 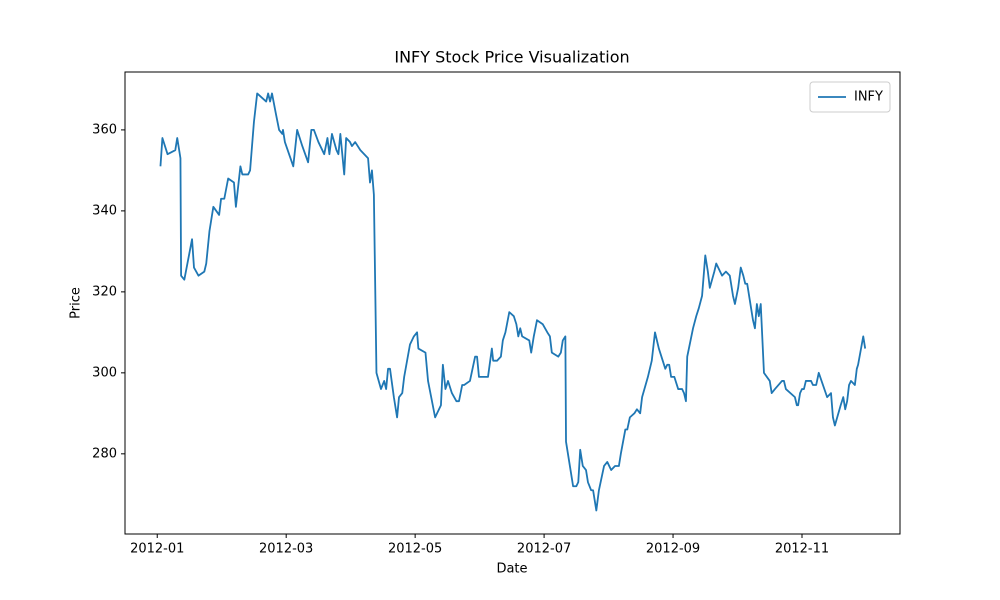 I want to click on x-tick-label: 2012-09, so click(x=673, y=549).